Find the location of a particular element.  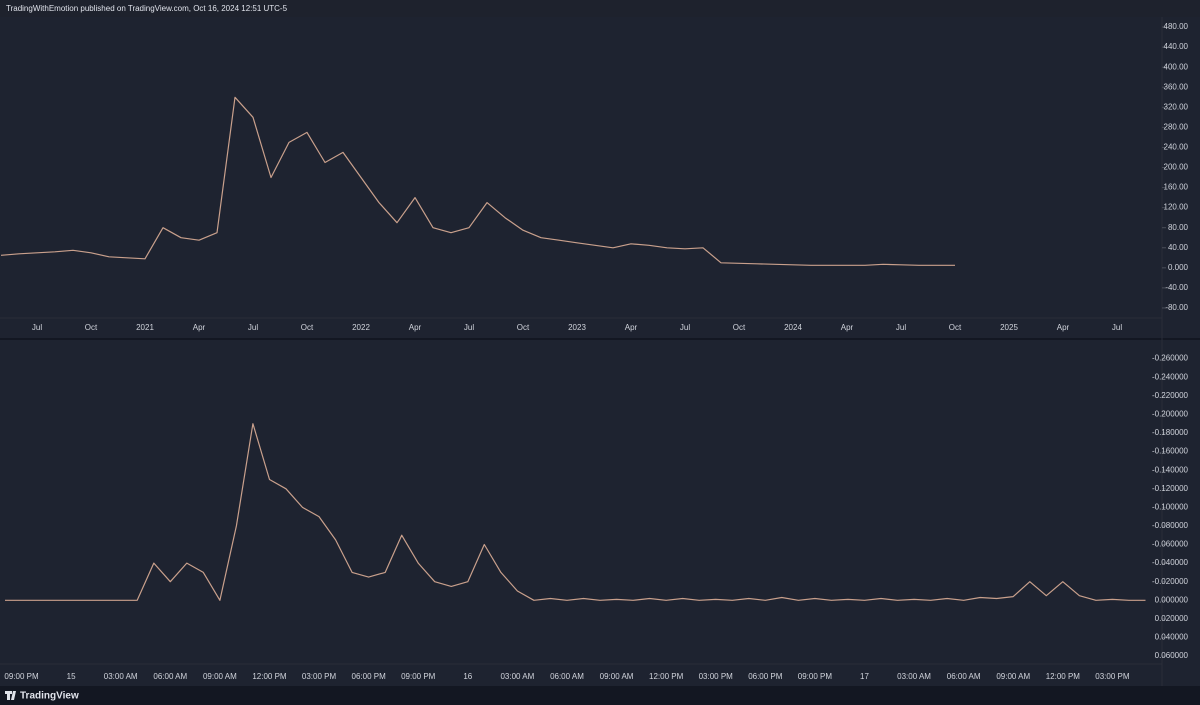

y-tick-label: -0.200000 is located at coordinates (1170, 413).